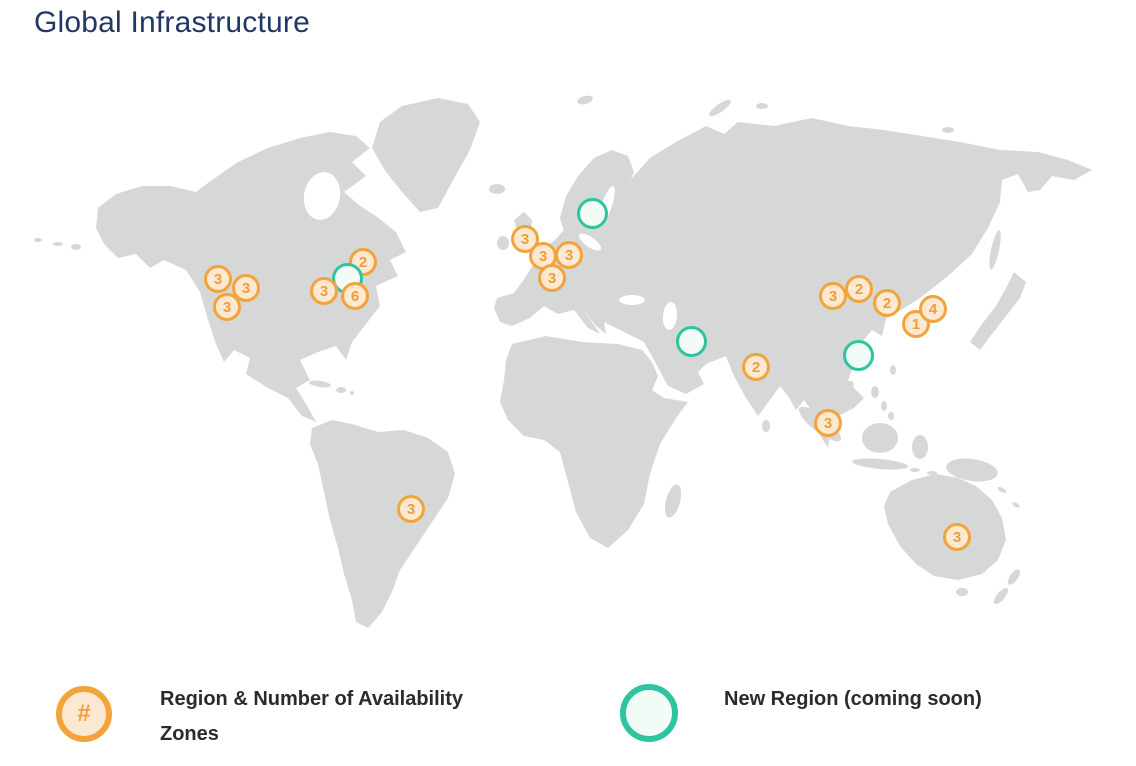  I want to click on japan, so click(998, 311).